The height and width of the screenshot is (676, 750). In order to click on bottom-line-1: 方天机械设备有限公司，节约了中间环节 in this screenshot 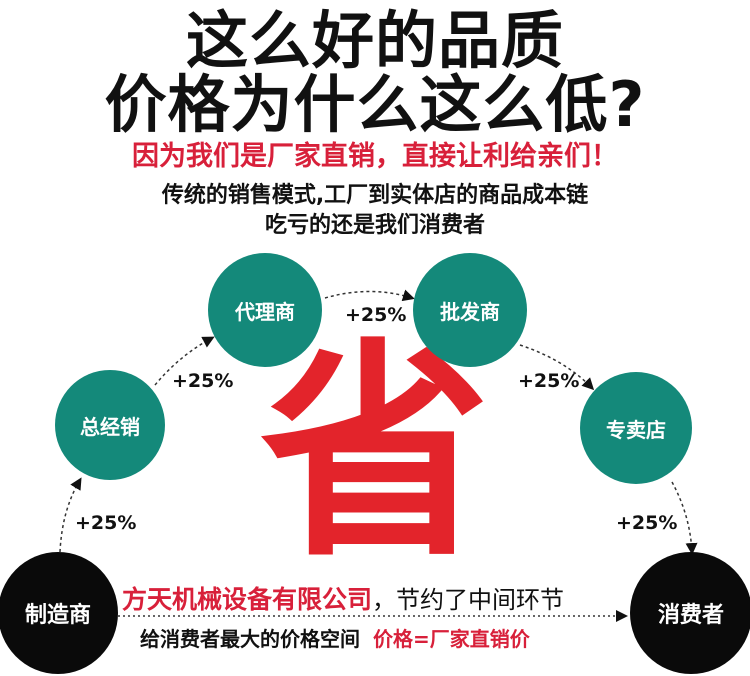, I will do `click(343, 600)`.